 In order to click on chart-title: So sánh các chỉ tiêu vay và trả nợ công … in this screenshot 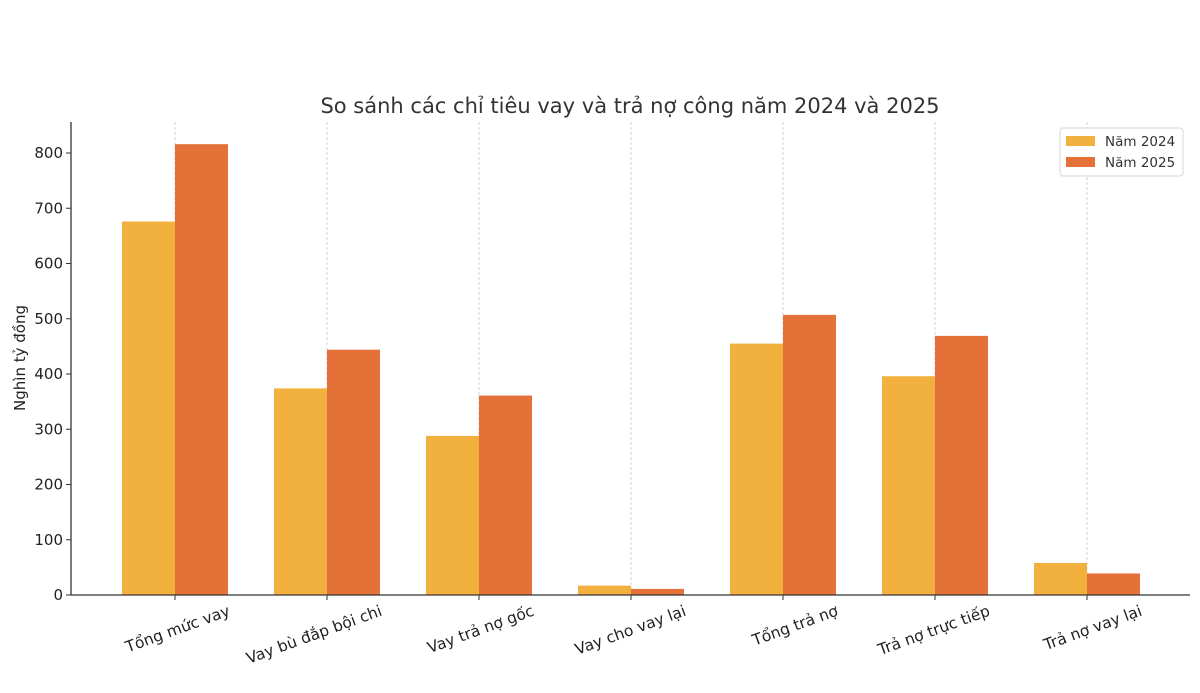, I will do `click(629, 106)`.